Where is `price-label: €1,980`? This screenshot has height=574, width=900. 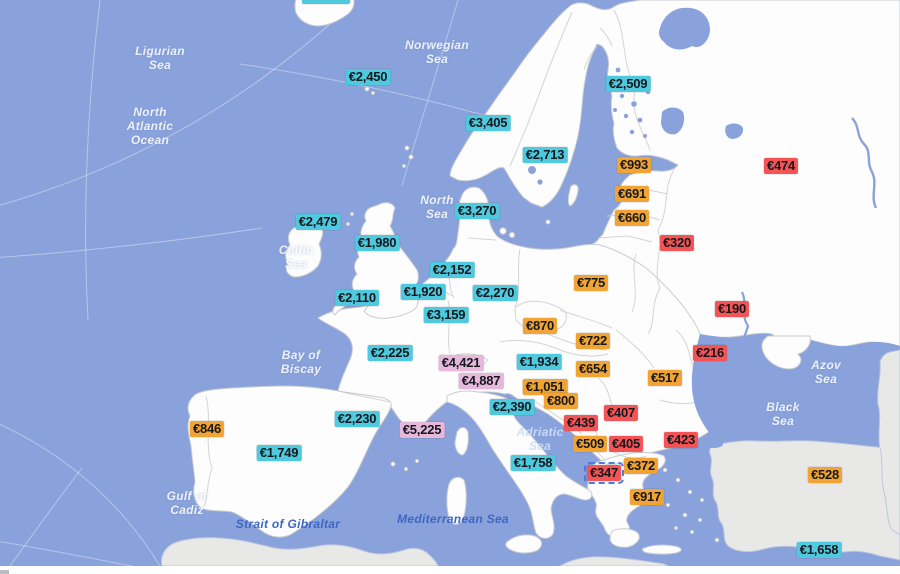
price-label: €1,980 is located at coordinates (377, 243).